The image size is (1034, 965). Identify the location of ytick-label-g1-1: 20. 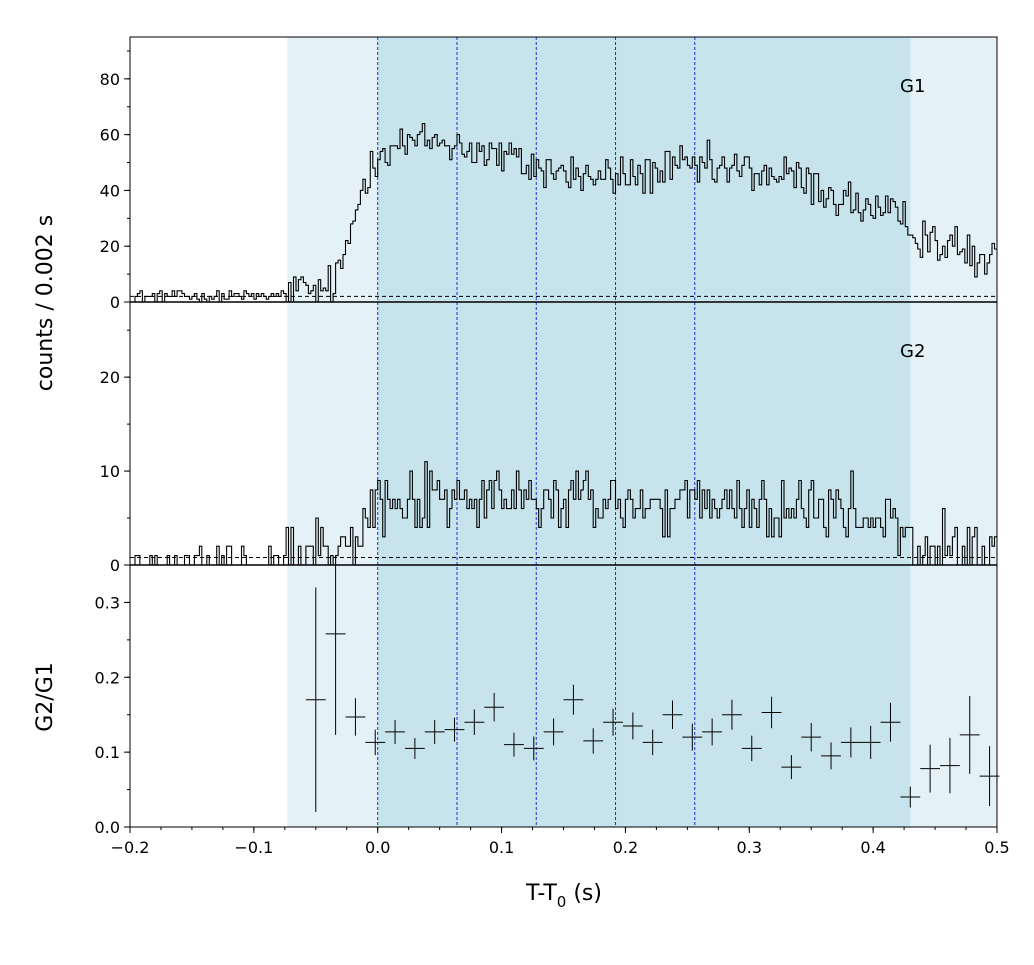
(110, 246).